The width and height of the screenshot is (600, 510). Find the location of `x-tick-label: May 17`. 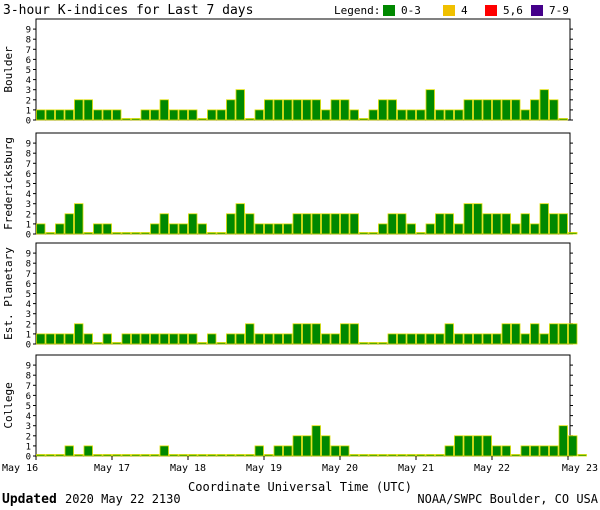

x-tick-label: May 17 is located at coordinates (112, 468).